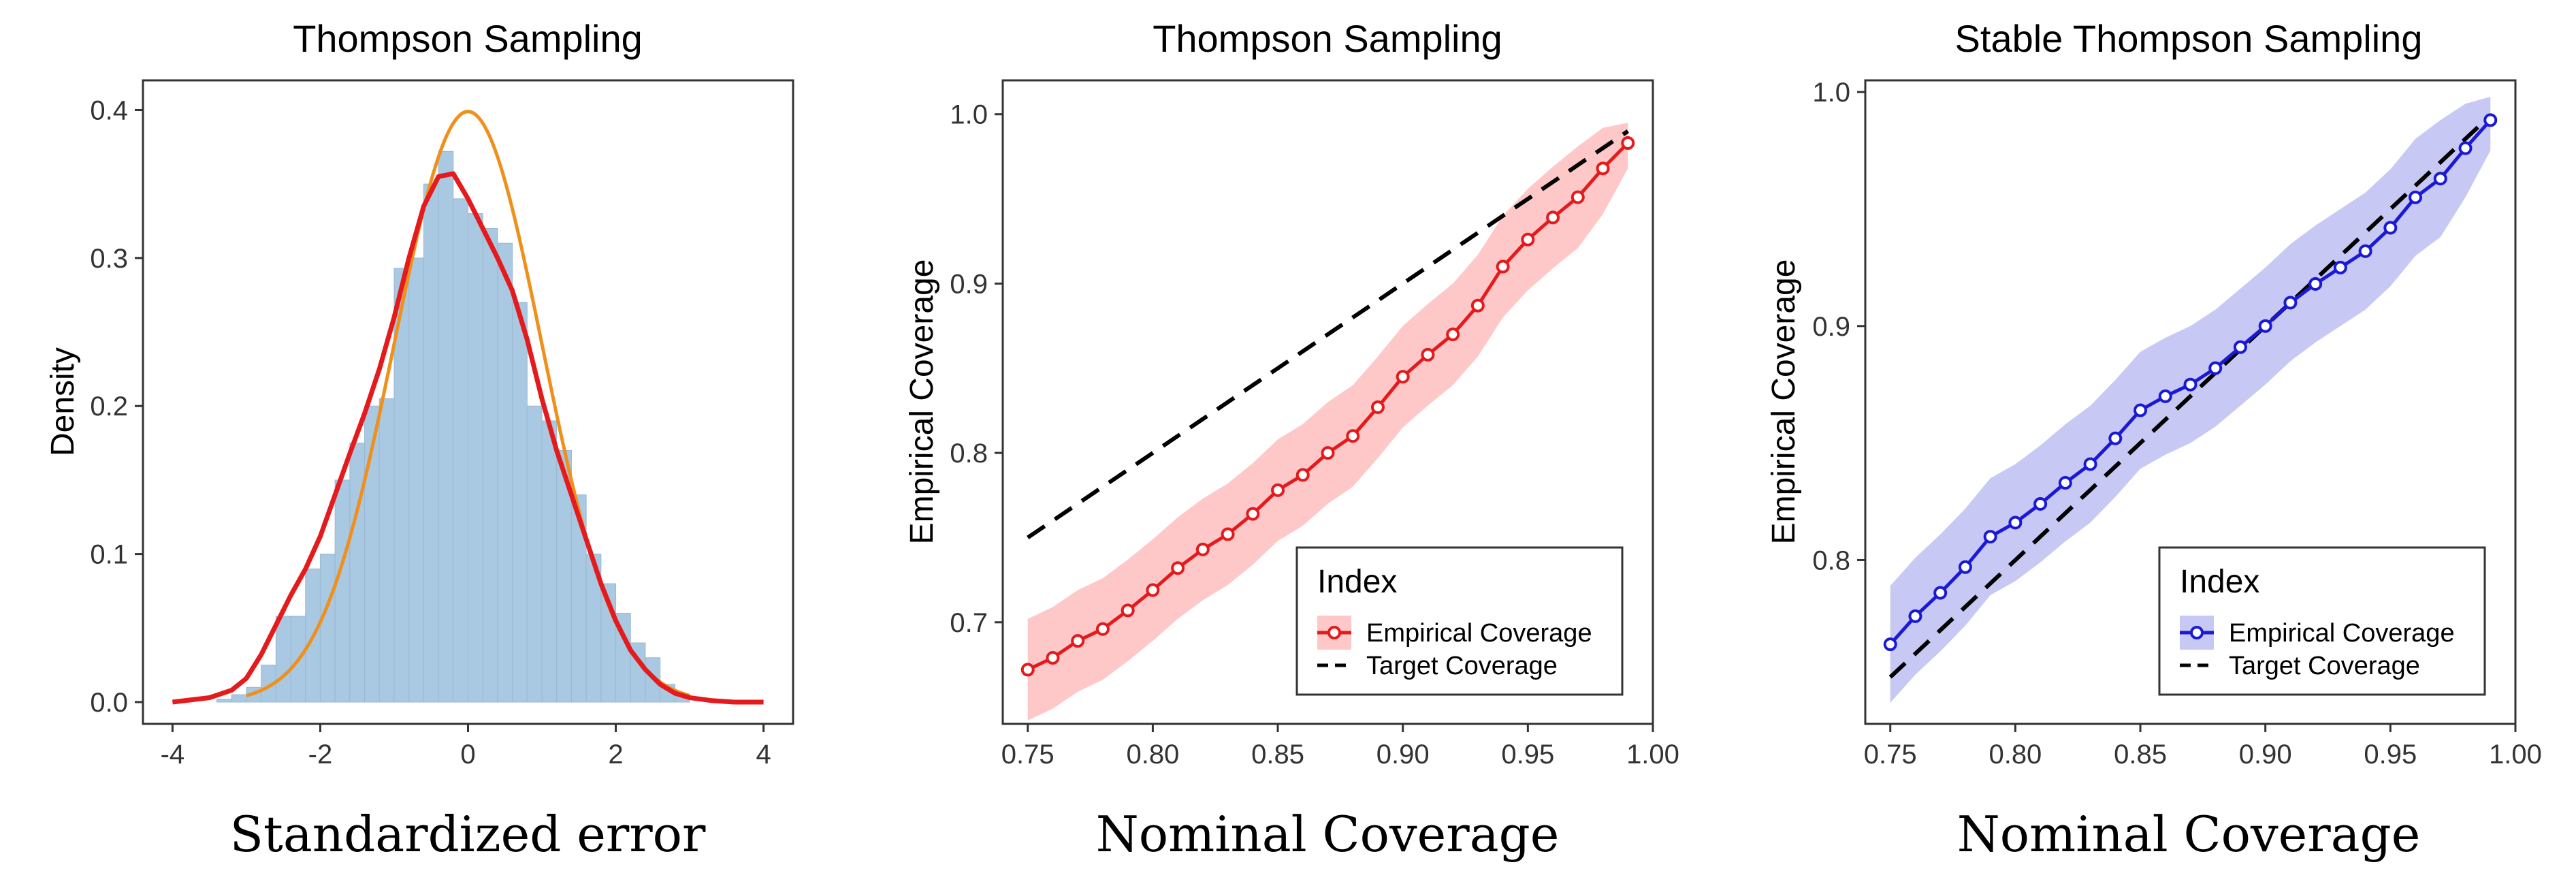 This screenshot has width=2576, height=888. I want to click on panel2-legend-key-point, so click(1334, 632).